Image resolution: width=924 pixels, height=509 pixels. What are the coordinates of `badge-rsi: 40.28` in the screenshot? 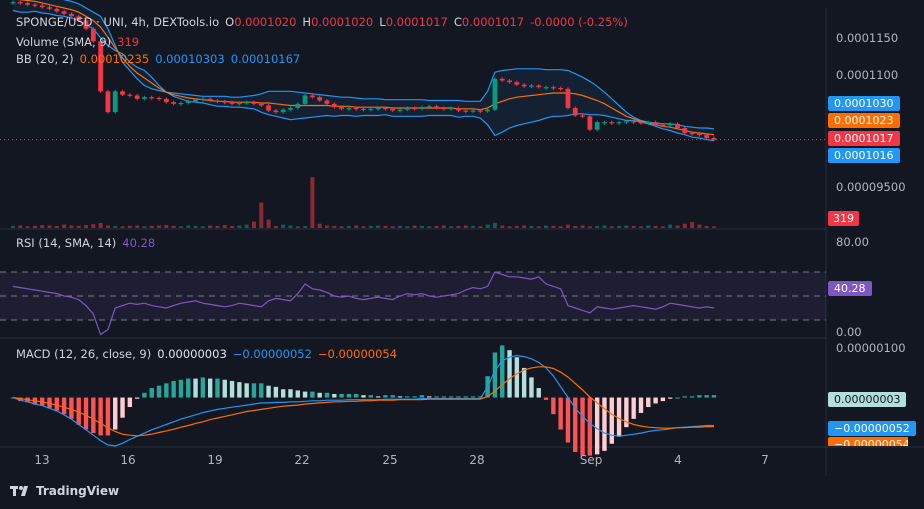 It's located at (850, 288).